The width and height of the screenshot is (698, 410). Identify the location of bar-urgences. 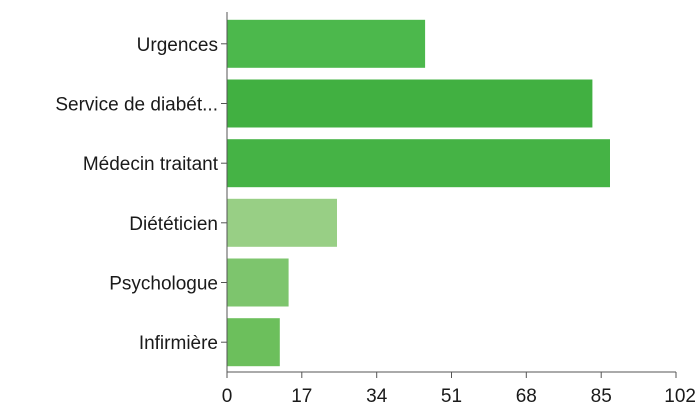
(326, 43).